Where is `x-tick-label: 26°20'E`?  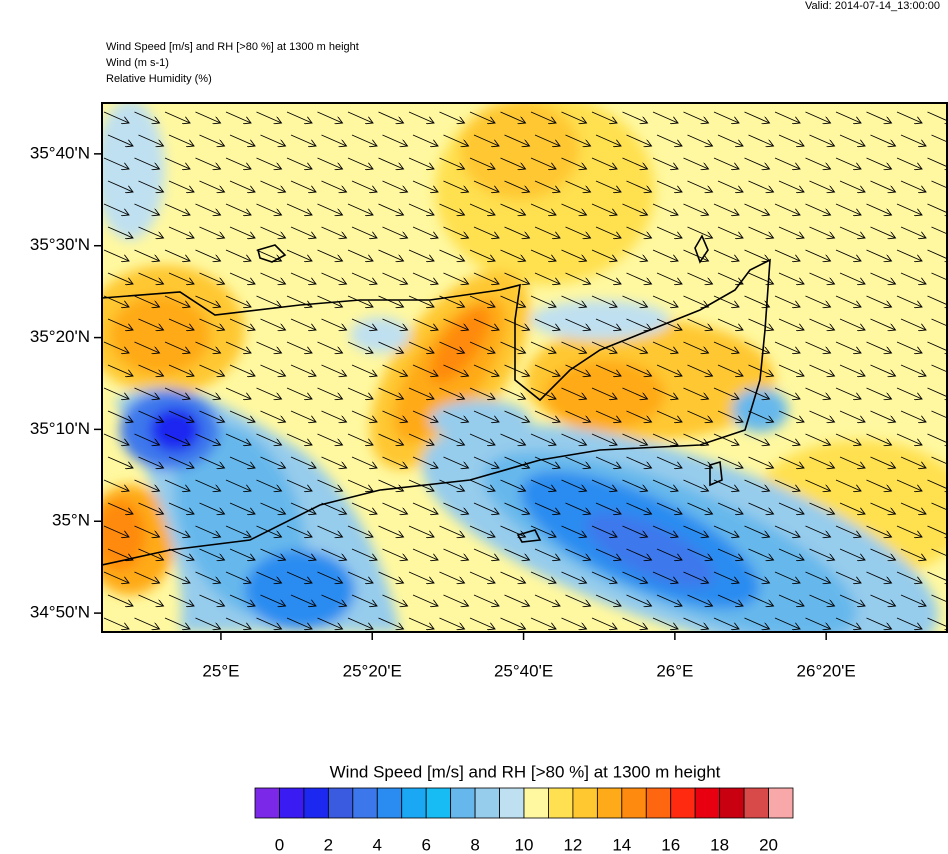
x-tick-label: 26°20'E is located at coordinates (826, 670).